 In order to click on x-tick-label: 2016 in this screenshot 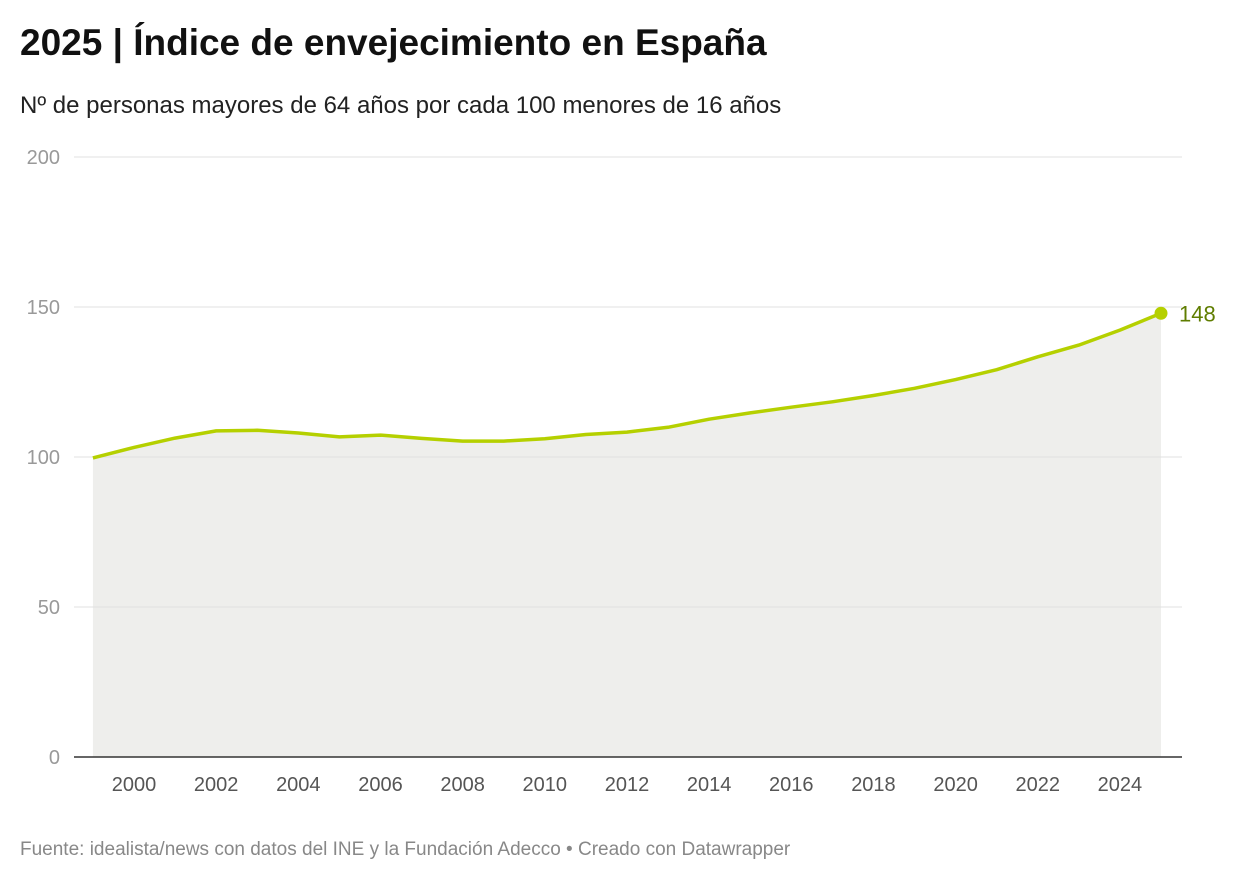, I will do `click(791, 785)`.